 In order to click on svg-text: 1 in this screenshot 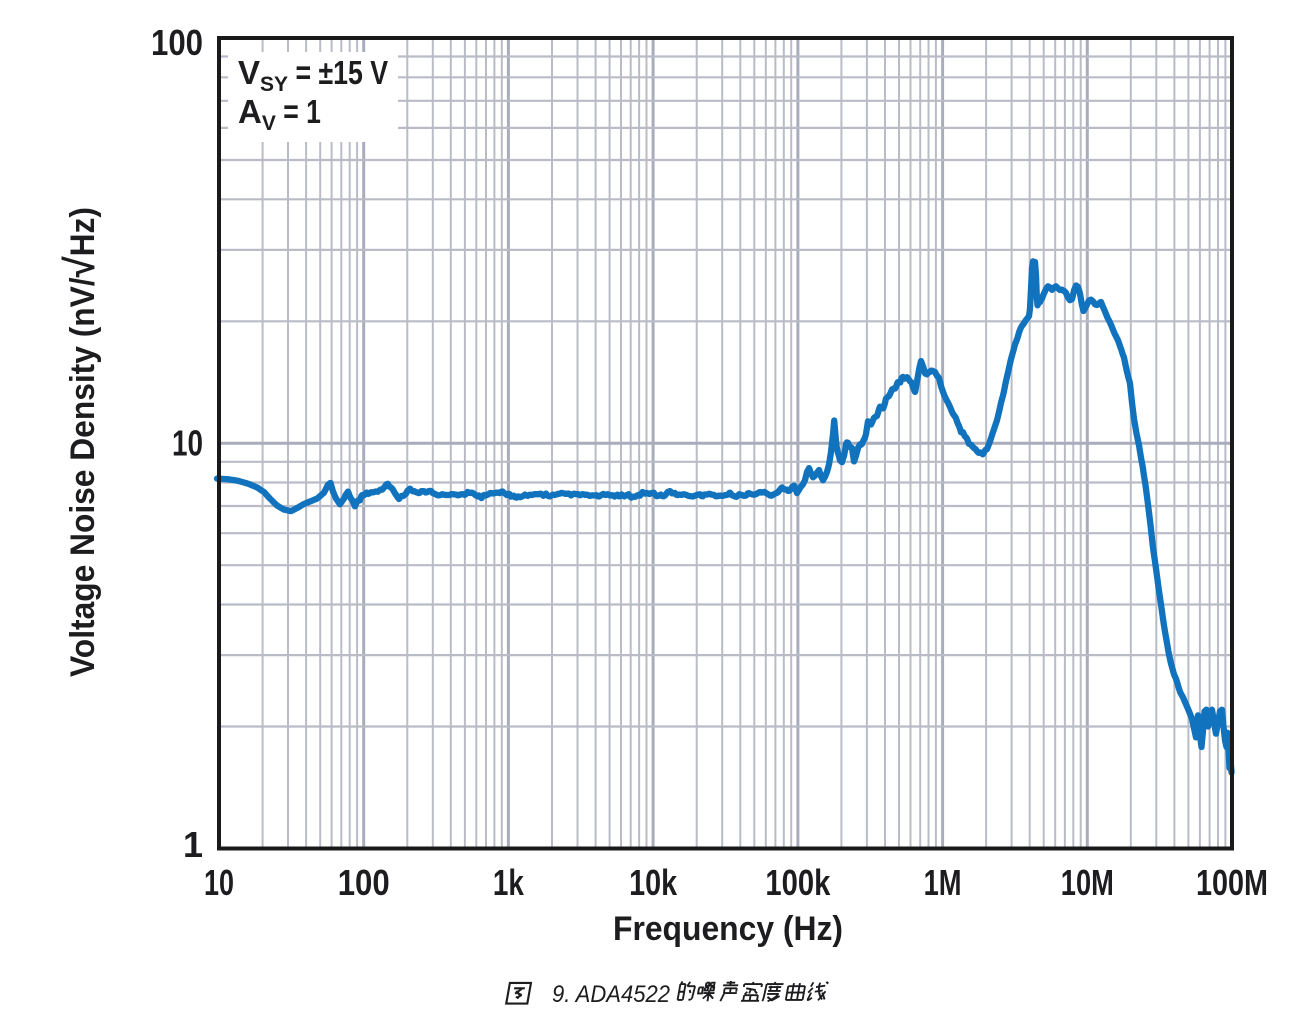, I will do `click(193, 844)`.